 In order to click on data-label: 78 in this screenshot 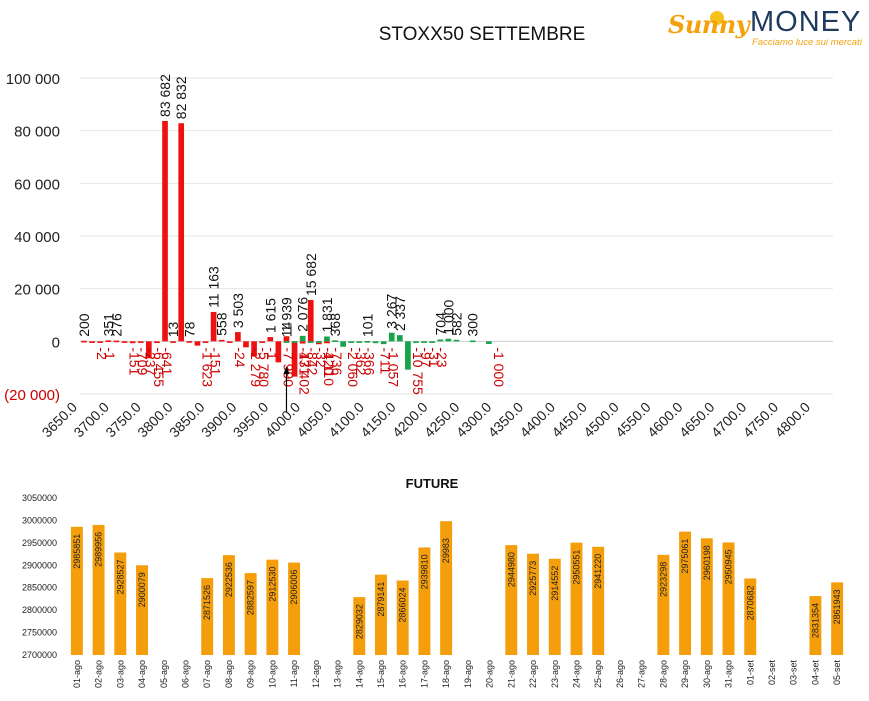, I will do `click(189, 329)`.